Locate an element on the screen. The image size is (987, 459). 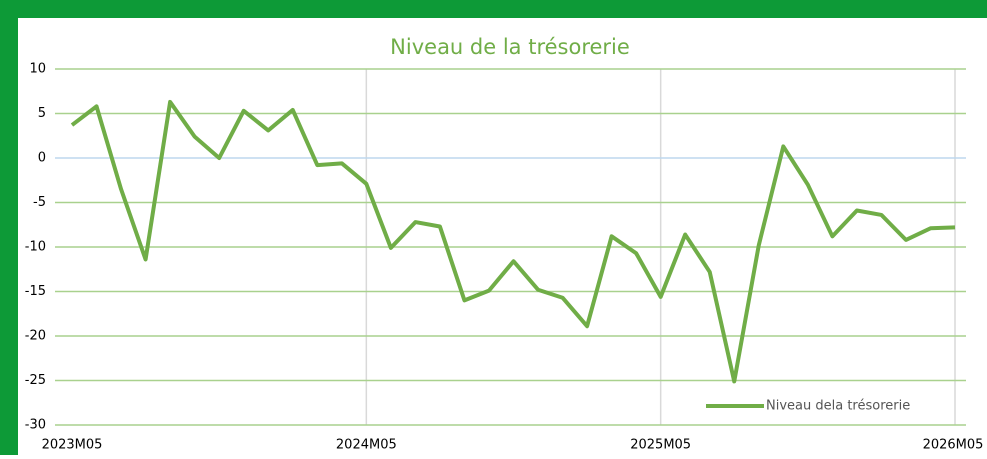
y-tick-label: 10 is located at coordinates (37, 69).